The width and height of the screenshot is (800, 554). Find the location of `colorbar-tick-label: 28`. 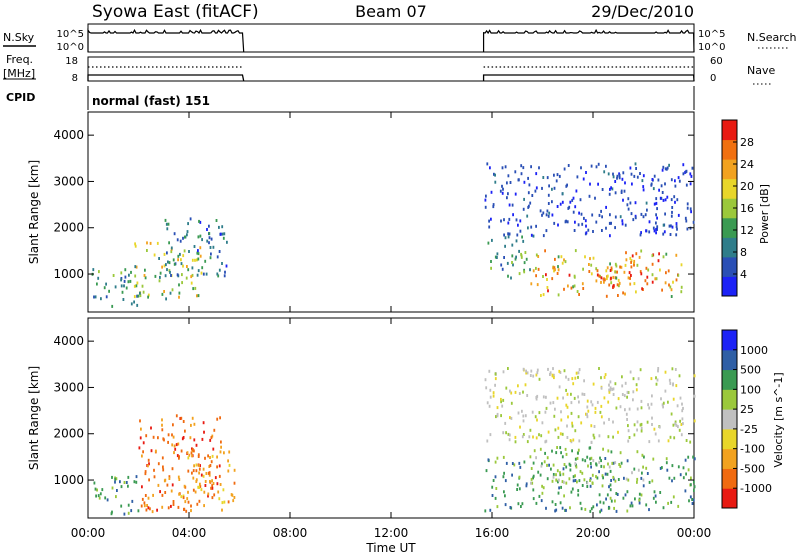

colorbar-tick-label: 28 is located at coordinates (747, 142).